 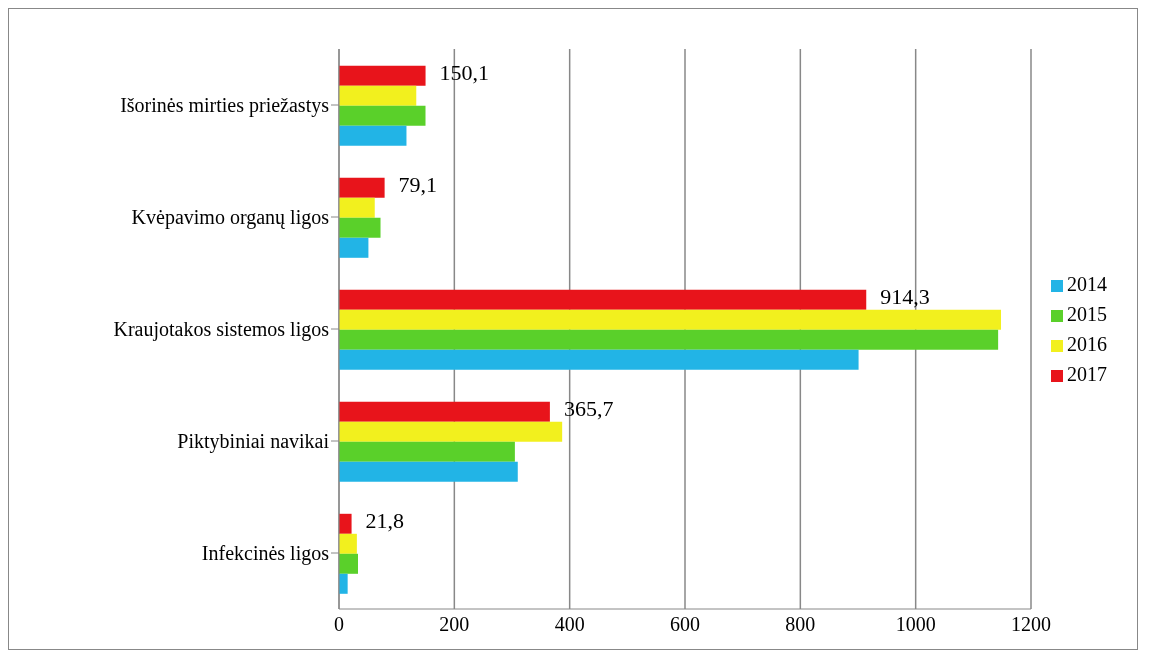 What do you see at coordinates (230, 218) in the screenshot?
I see `y-tick-label: Kvėpavimo organų ligos` at bounding box center [230, 218].